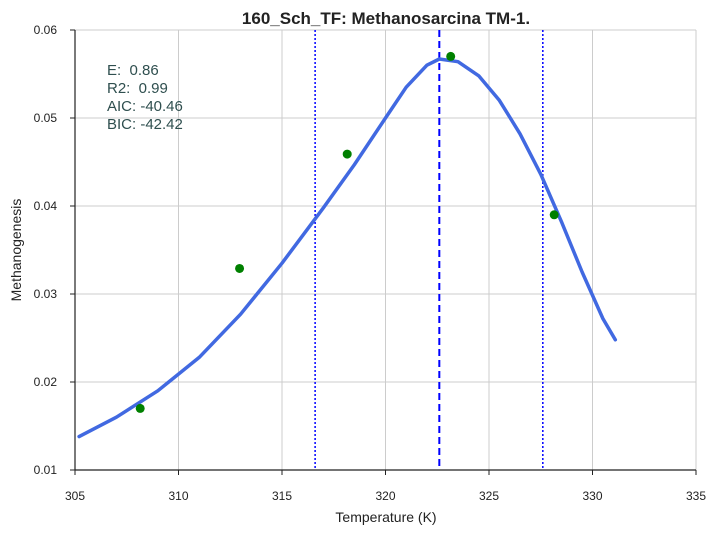 The height and width of the screenshot is (533, 717). What do you see at coordinates (46, 382) in the screenshot?
I see `y-tick-label: 0.02` at bounding box center [46, 382].